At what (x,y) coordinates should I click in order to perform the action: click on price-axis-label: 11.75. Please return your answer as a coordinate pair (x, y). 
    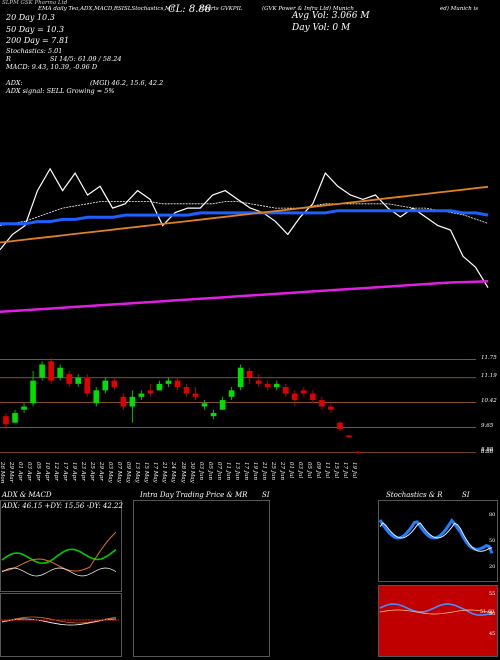
    Looking at the image, I should click on (489, 357).